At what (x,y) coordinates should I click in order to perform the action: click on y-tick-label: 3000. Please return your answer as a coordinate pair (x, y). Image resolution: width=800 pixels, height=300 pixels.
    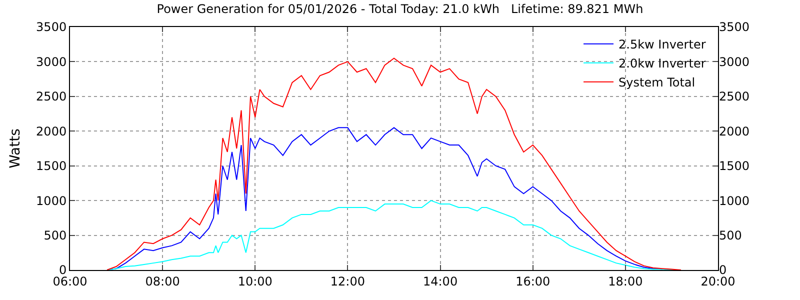
    Looking at the image, I should click on (51, 61).